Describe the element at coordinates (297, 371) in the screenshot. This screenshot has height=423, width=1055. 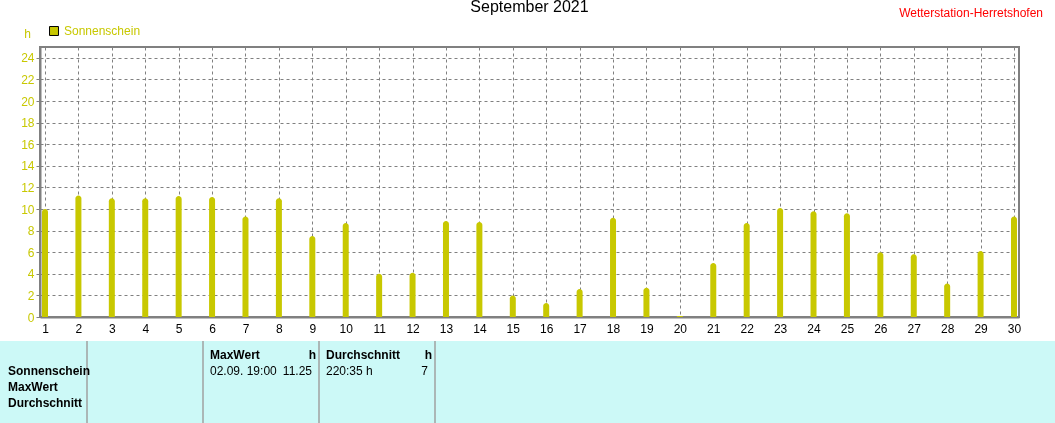
I see `text: 11.25` at that location.